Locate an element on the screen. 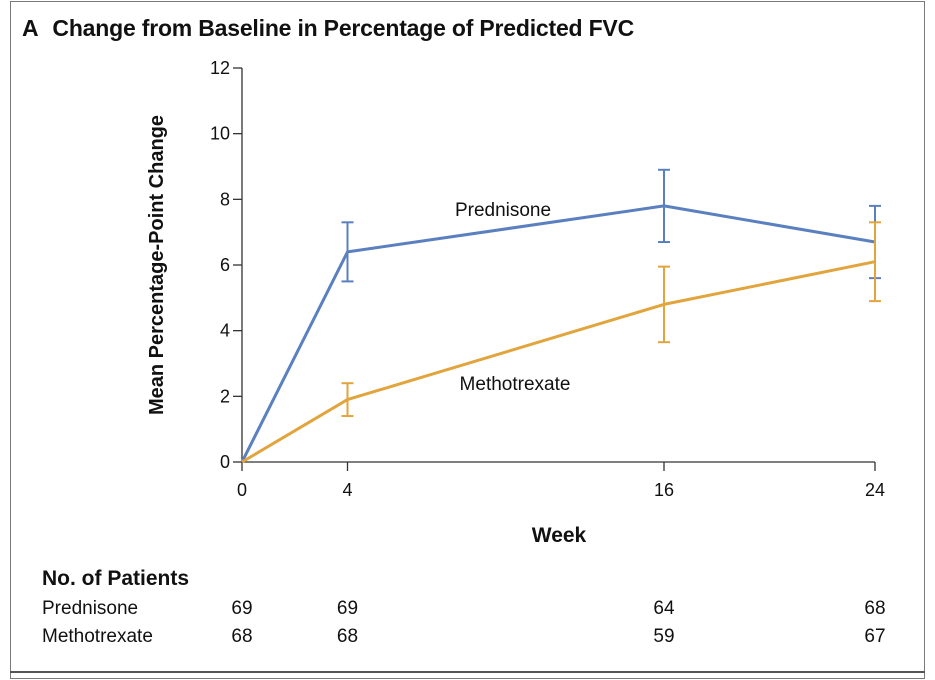  x-axis-title: Week is located at coordinates (559, 535).